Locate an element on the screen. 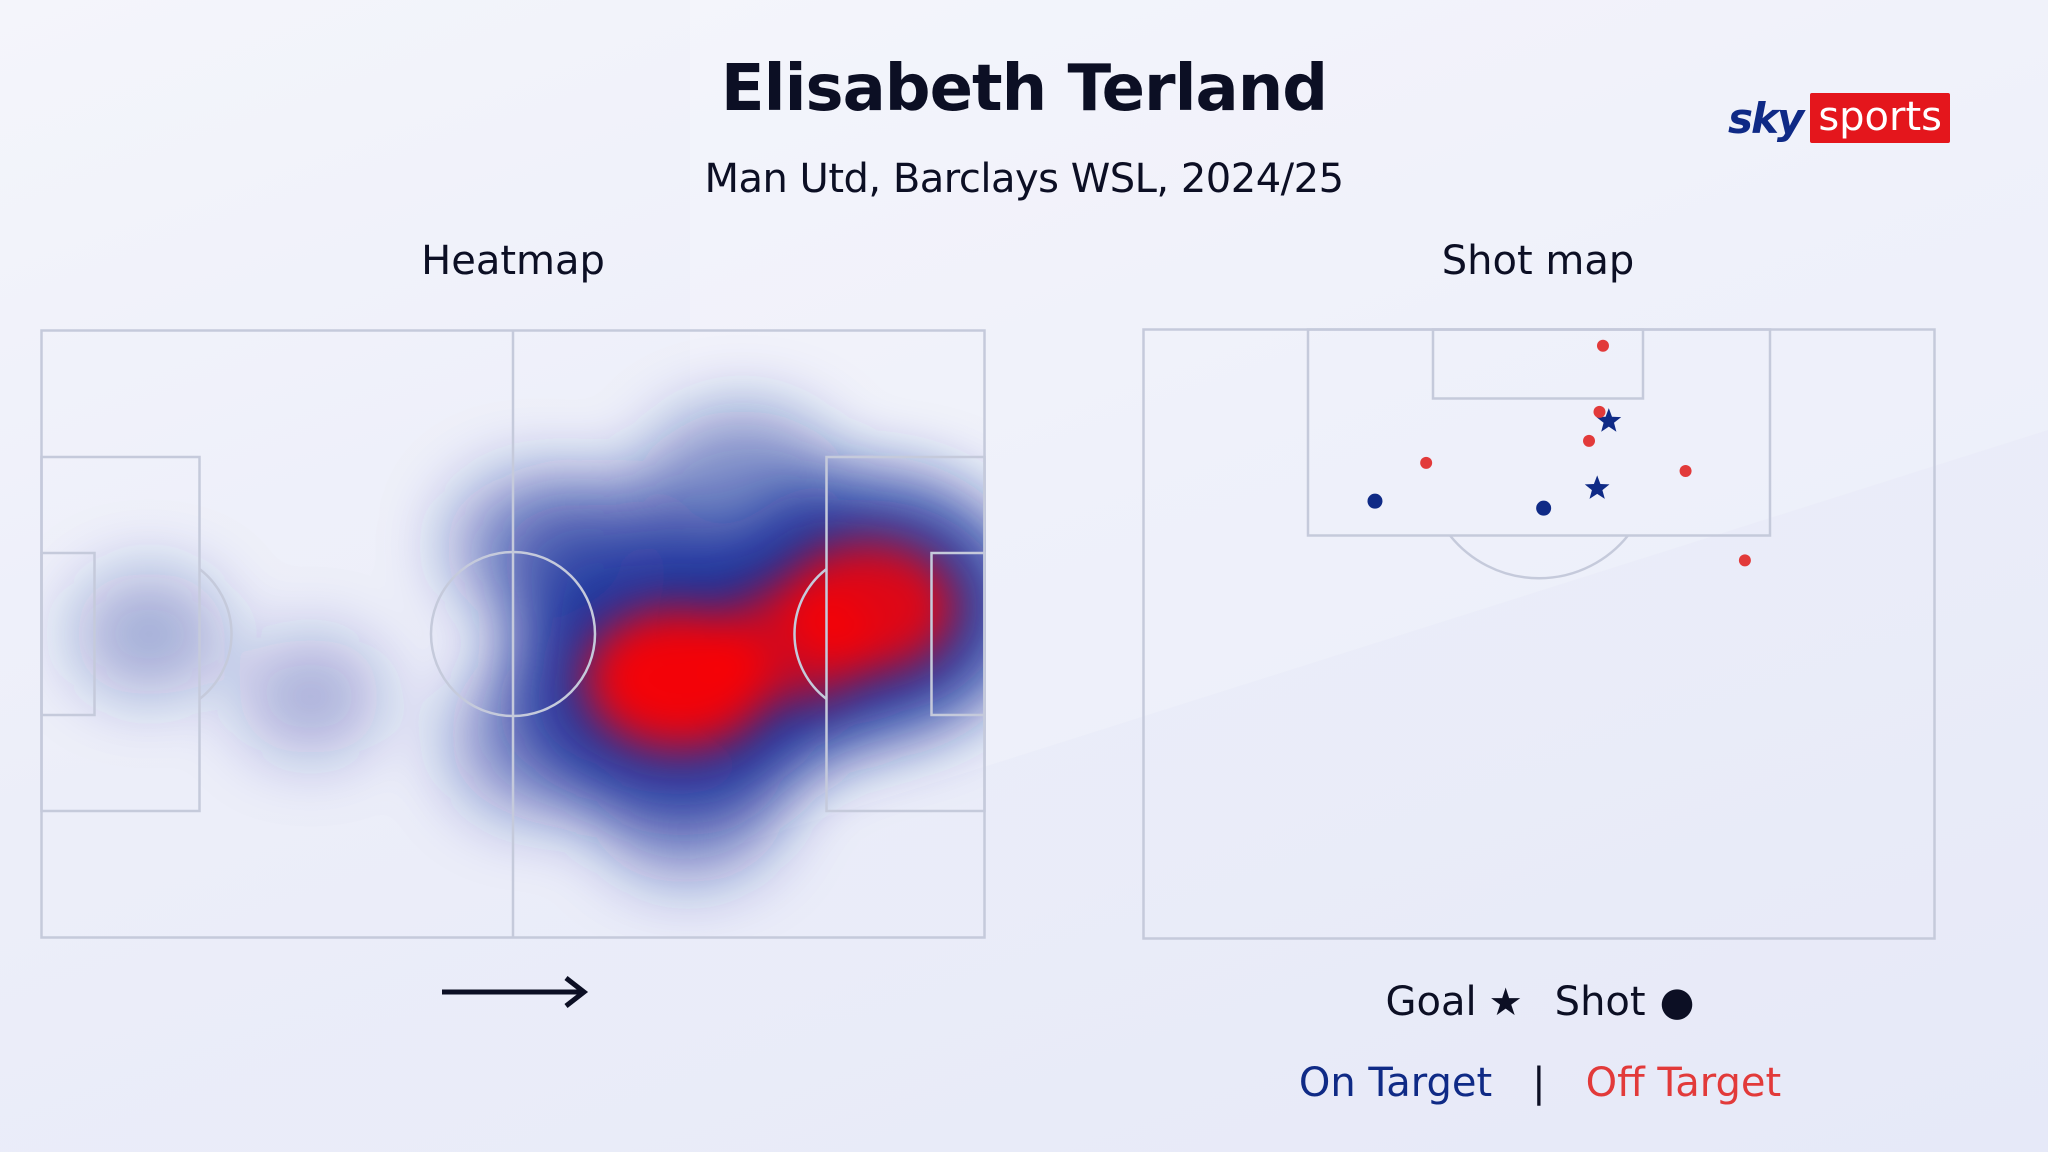  legend-symbols: Goal ★ Shot ● is located at coordinates (1540, 1002).